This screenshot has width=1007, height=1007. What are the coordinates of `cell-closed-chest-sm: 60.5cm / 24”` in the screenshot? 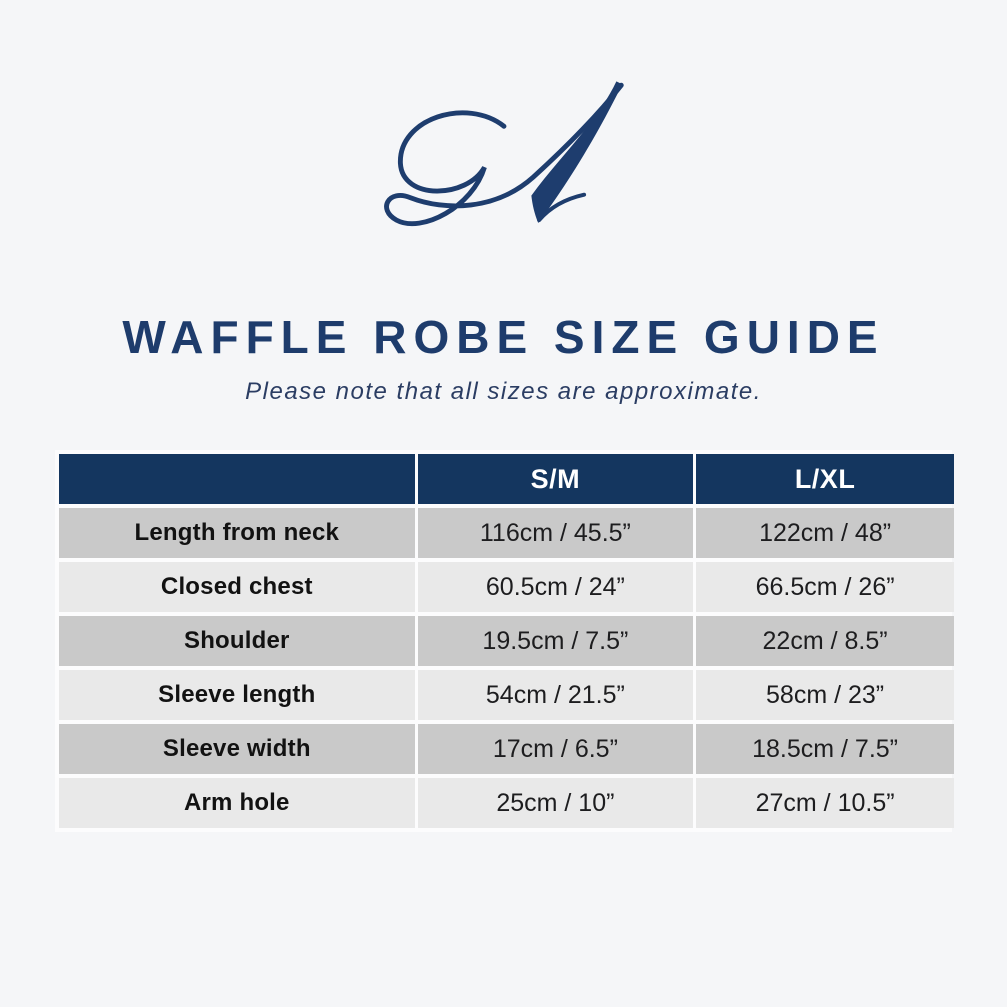 It's located at (555, 587).